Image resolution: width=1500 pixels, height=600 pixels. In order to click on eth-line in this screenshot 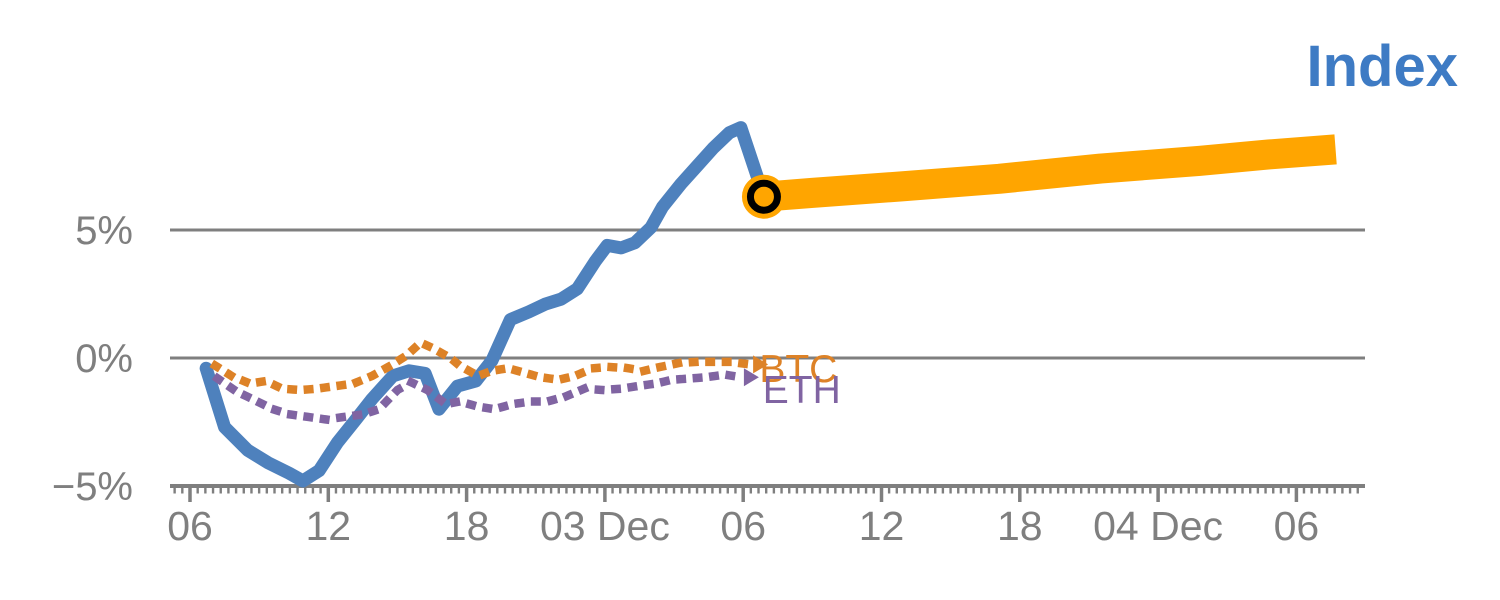, I will do `click(478, 397)`.